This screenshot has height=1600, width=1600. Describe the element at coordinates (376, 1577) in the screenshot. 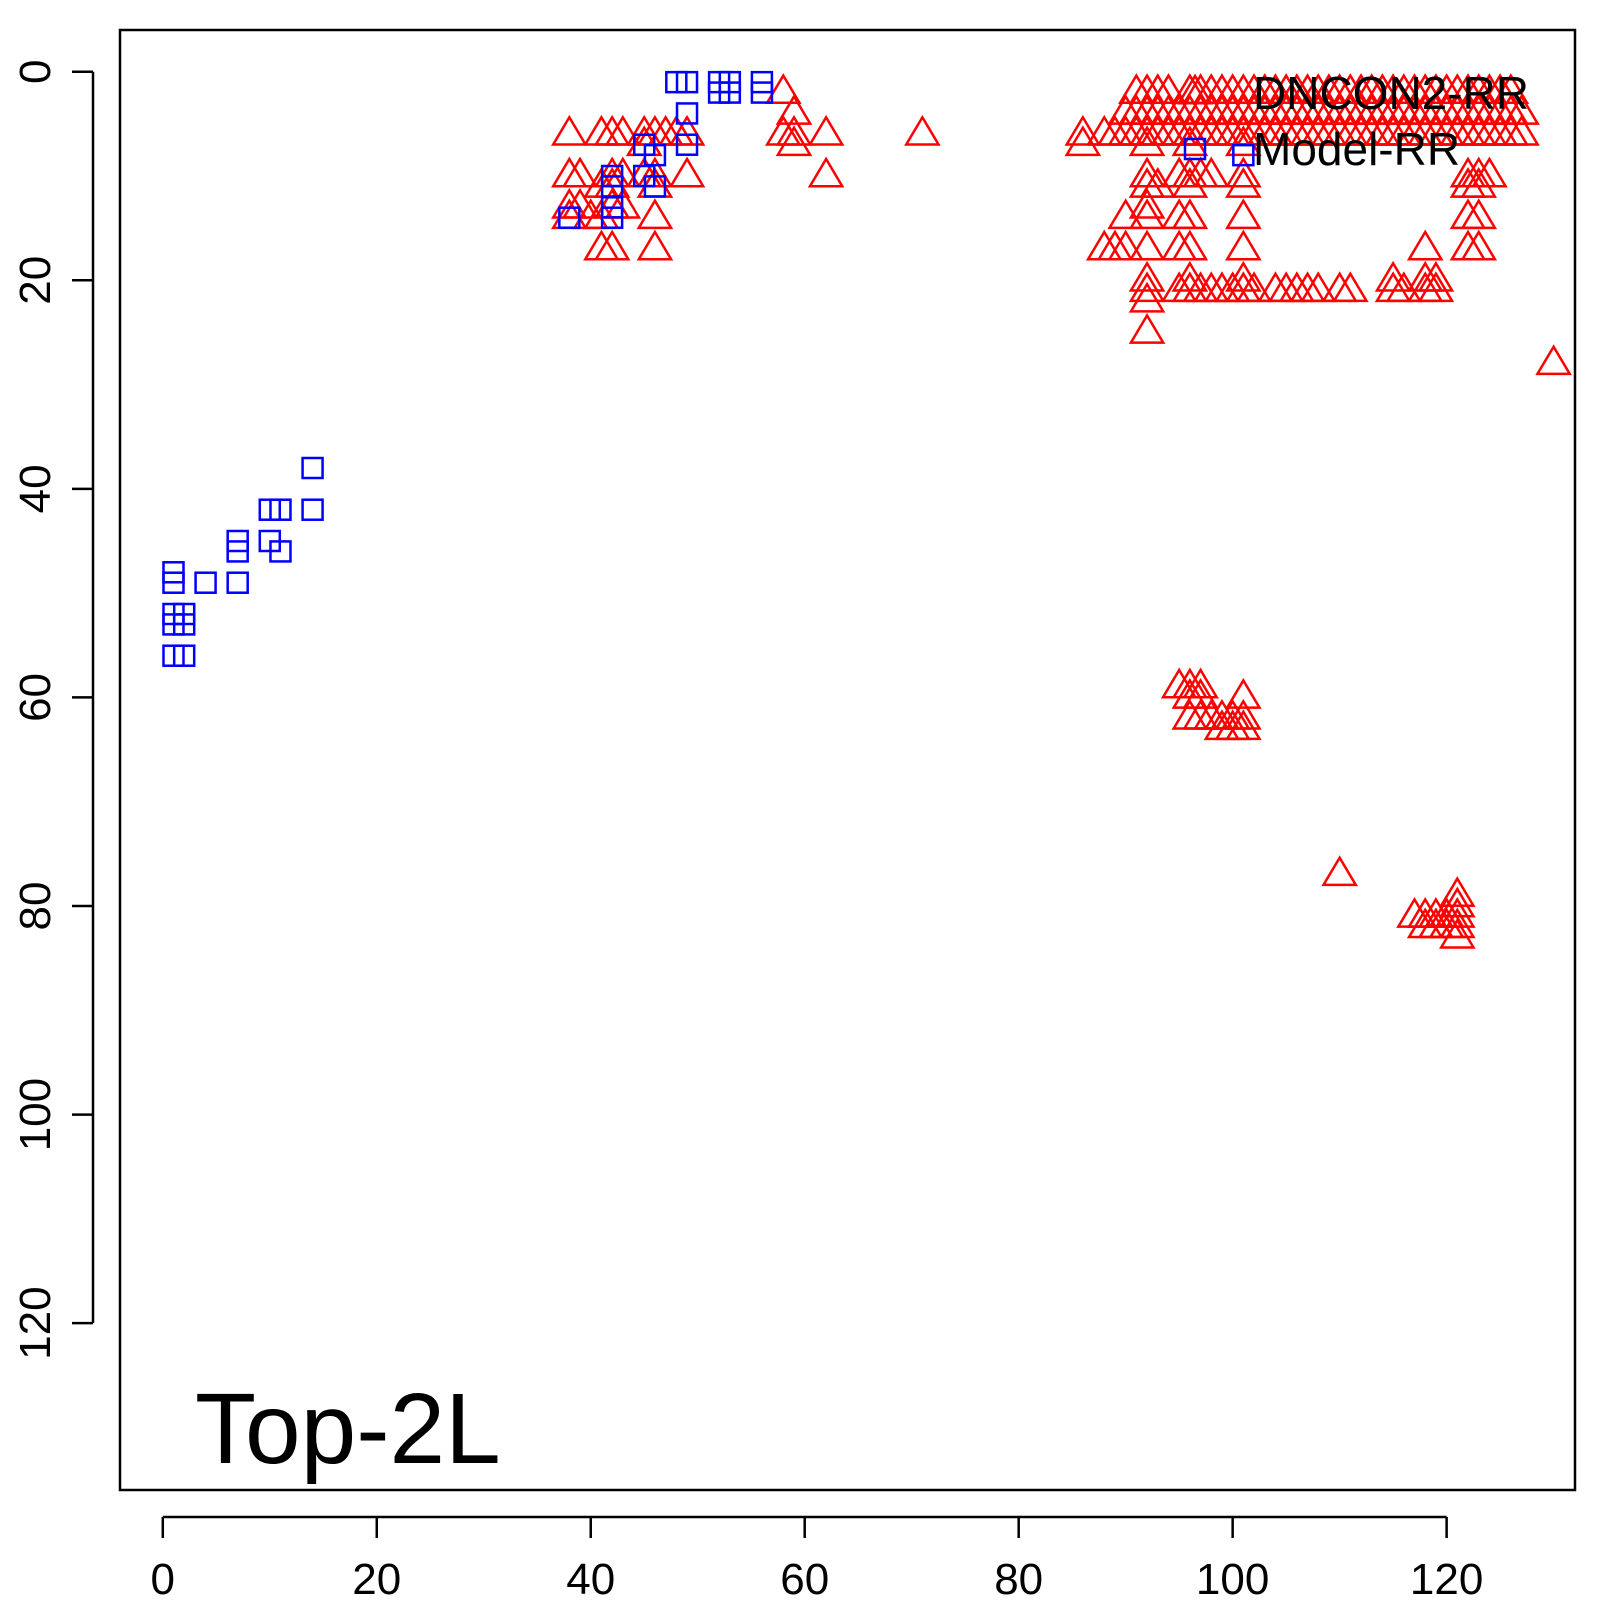

I see `x-tick-label: 20` at that location.